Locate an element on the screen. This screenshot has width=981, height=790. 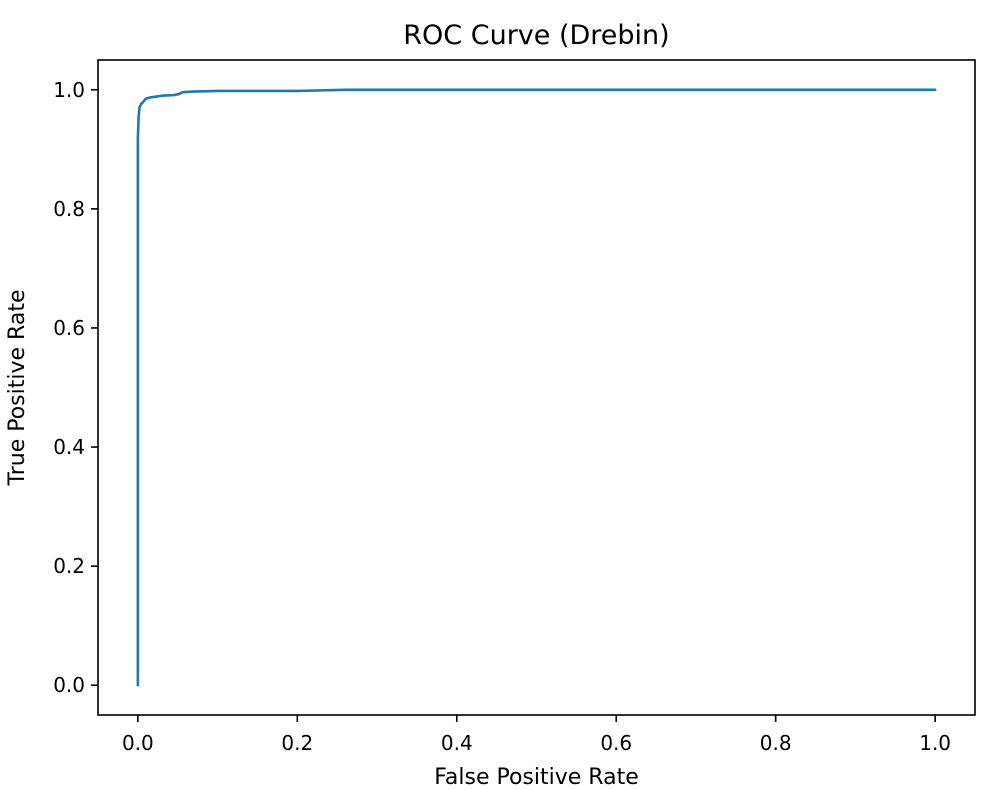
y-tick-label: 0.8 is located at coordinates (69, 209).